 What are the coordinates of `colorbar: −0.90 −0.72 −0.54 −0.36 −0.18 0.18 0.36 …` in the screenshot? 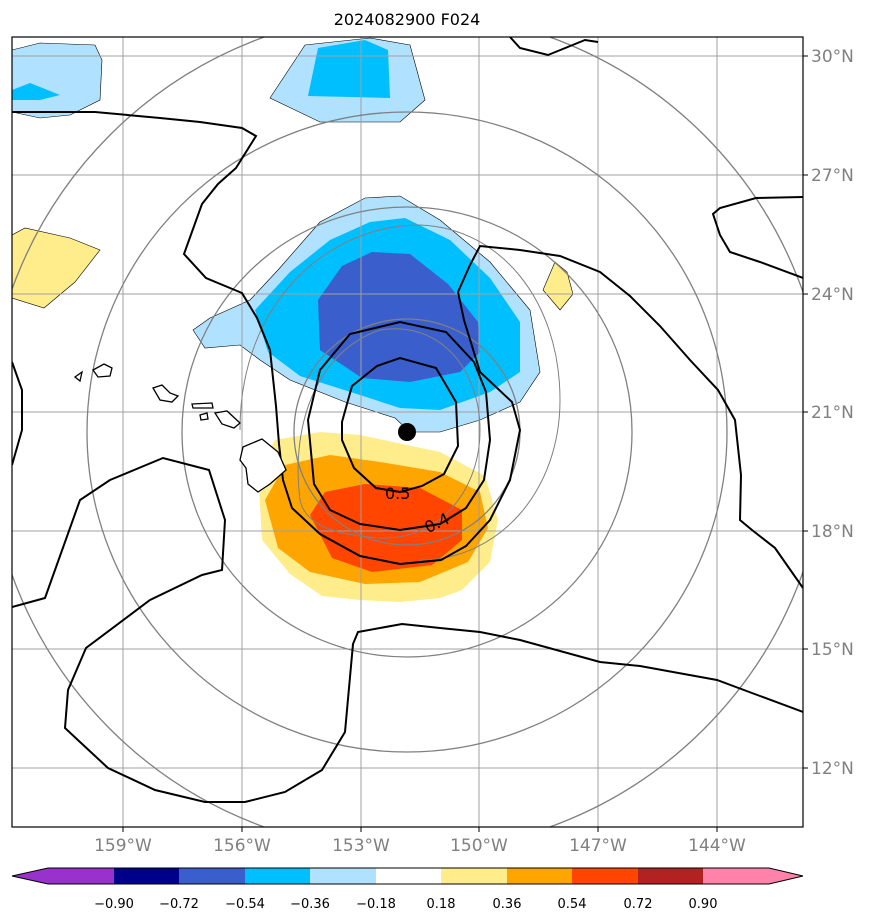 It's located at (407, 889).